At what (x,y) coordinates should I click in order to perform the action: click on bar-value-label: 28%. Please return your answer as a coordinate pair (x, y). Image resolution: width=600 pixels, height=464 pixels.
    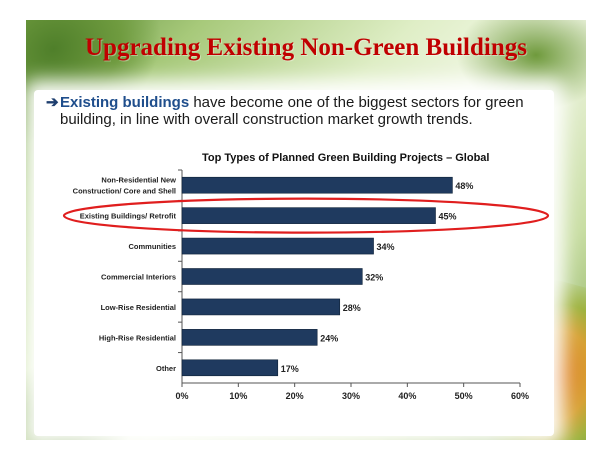
    Looking at the image, I should click on (352, 308).